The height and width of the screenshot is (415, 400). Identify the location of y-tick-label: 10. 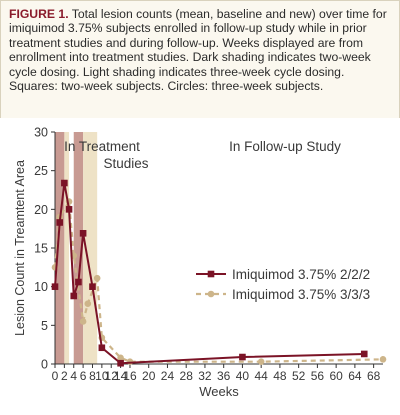
(41, 287).